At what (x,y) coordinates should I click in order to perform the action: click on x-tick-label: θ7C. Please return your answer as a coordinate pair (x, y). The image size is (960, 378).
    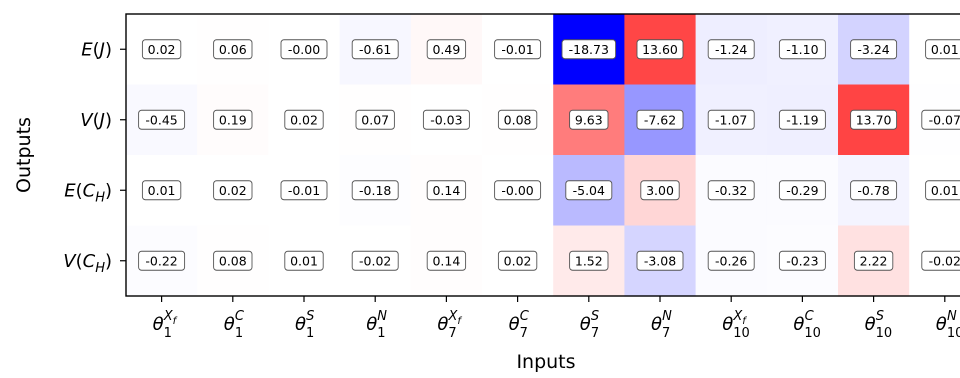
    Looking at the image, I should click on (519, 325).